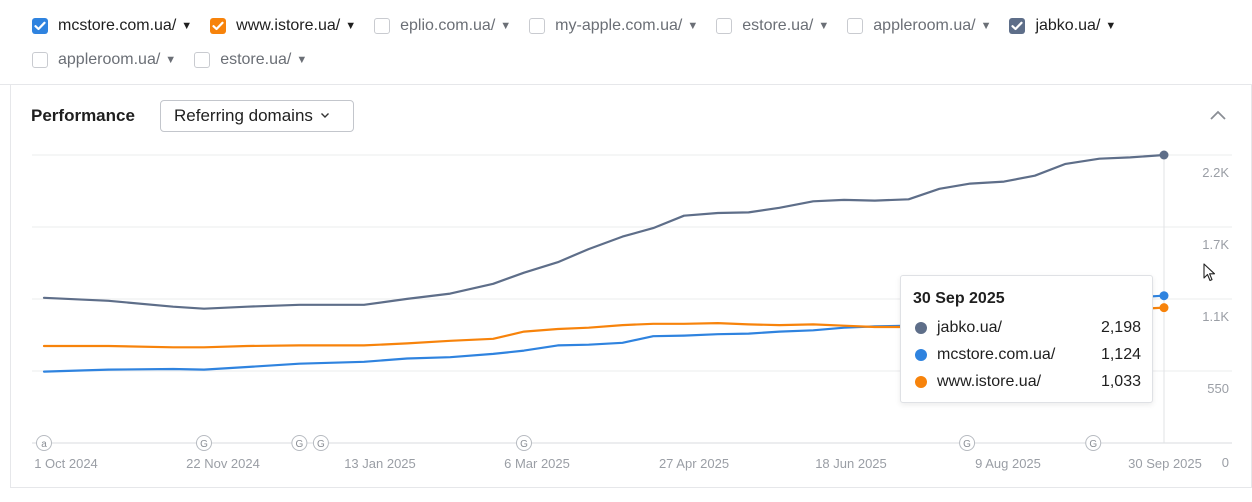  I want to click on event-marker-label: a, so click(44, 444).